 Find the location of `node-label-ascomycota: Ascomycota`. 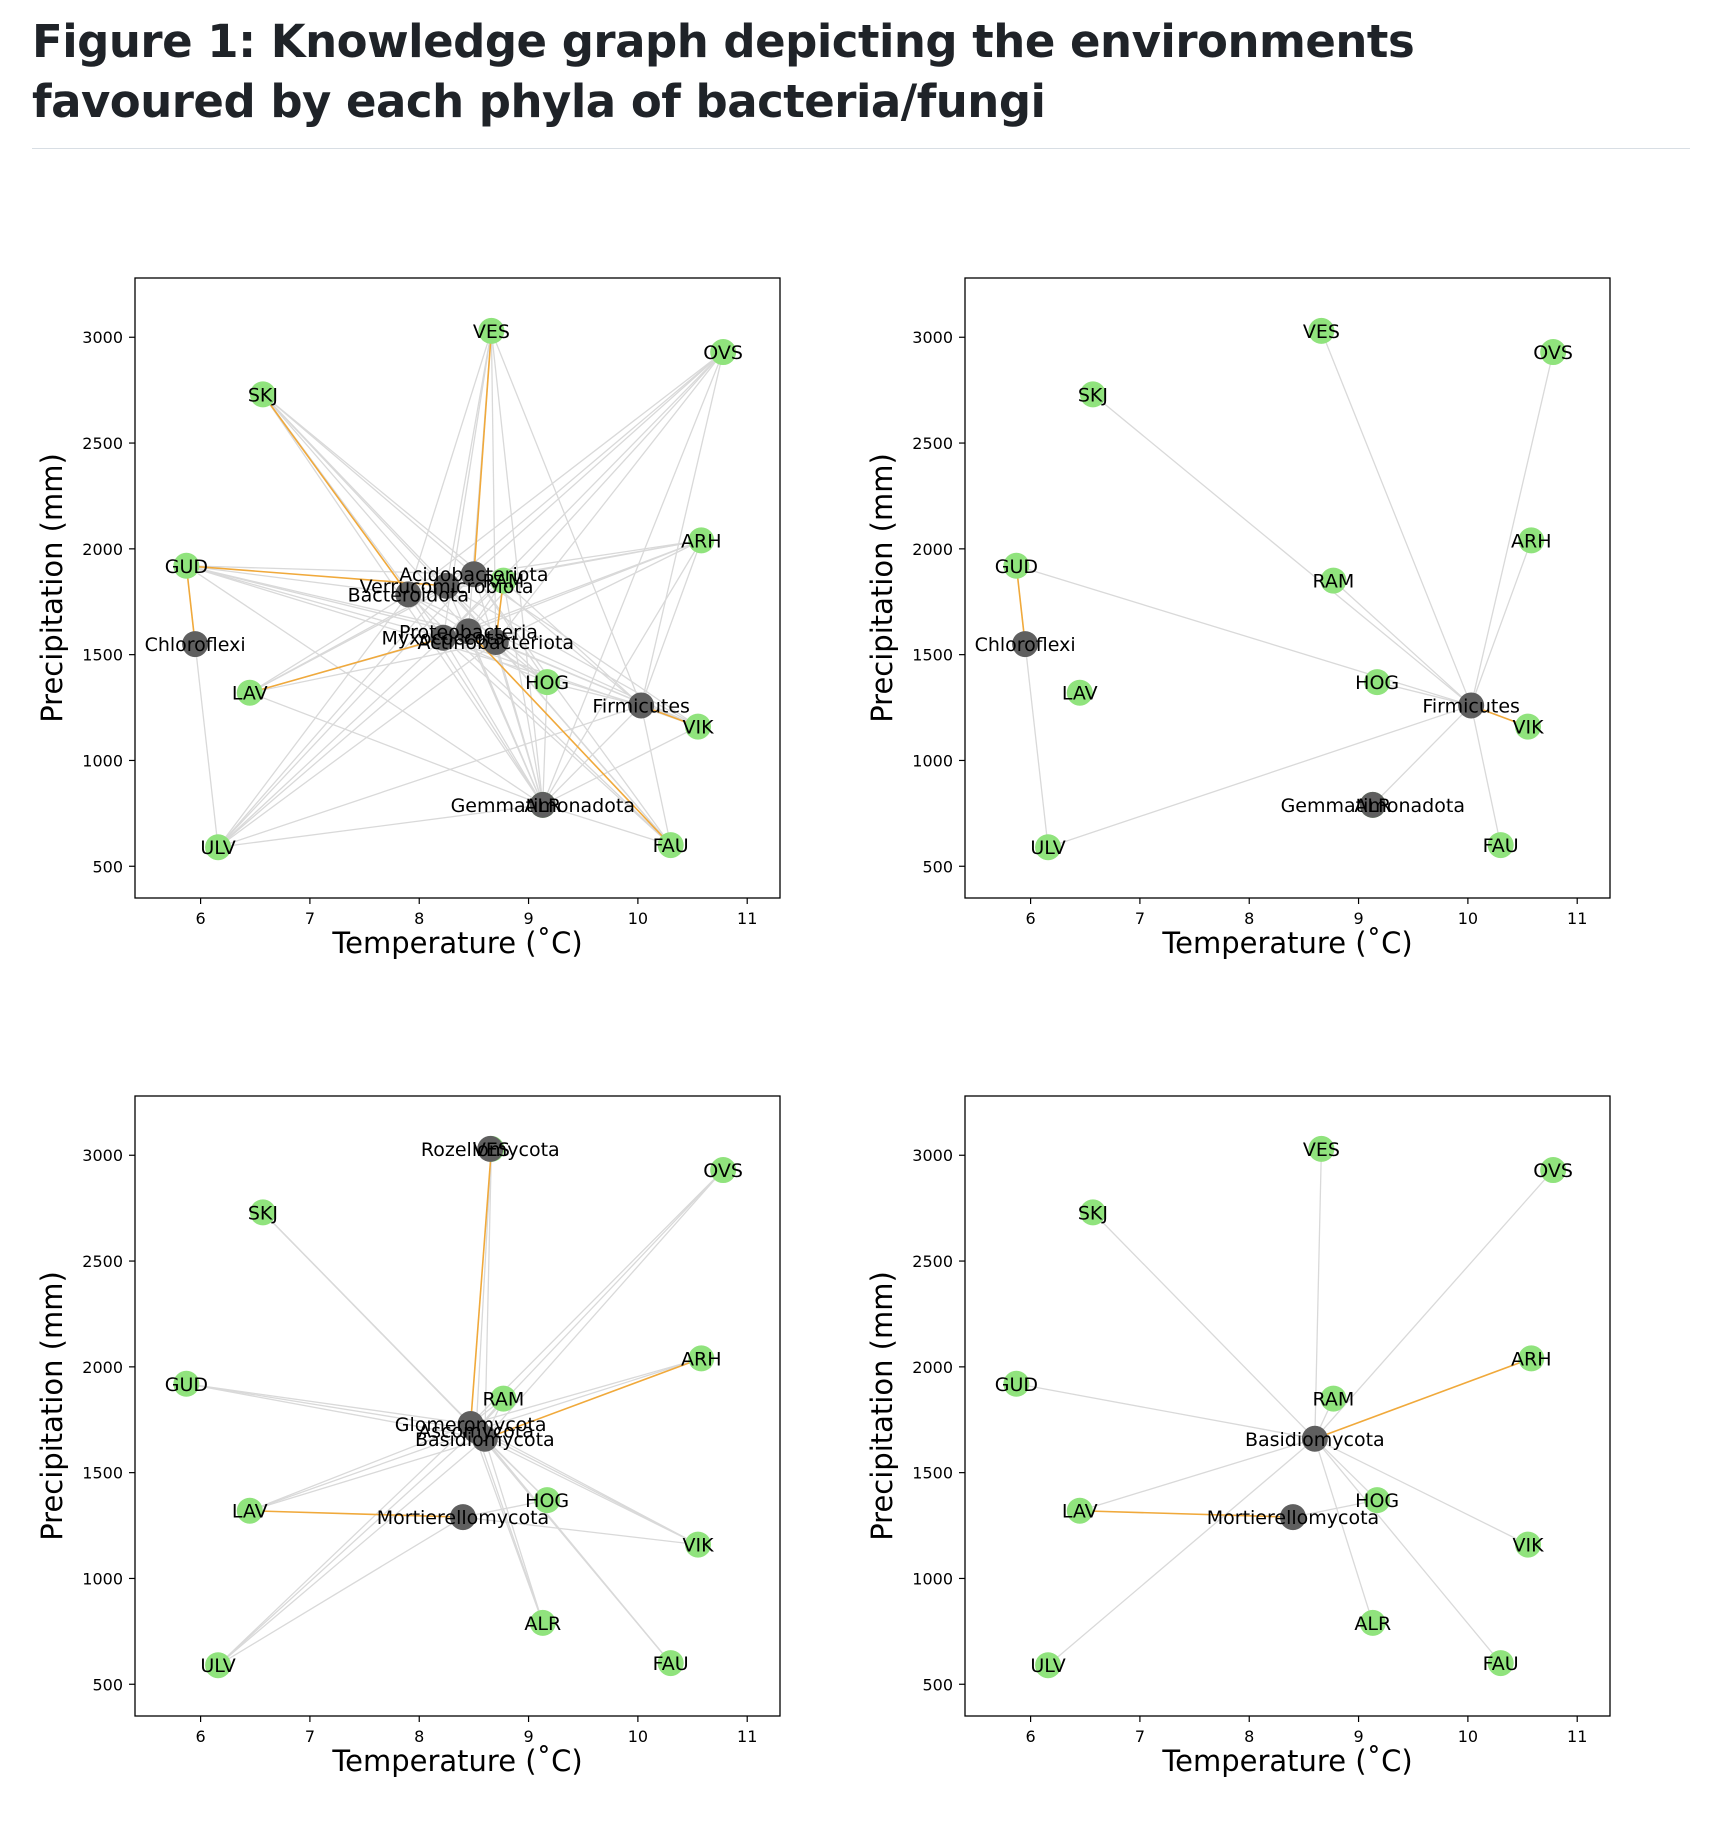

node-label-ascomycota: Ascomycota is located at coordinates (476, 1431).